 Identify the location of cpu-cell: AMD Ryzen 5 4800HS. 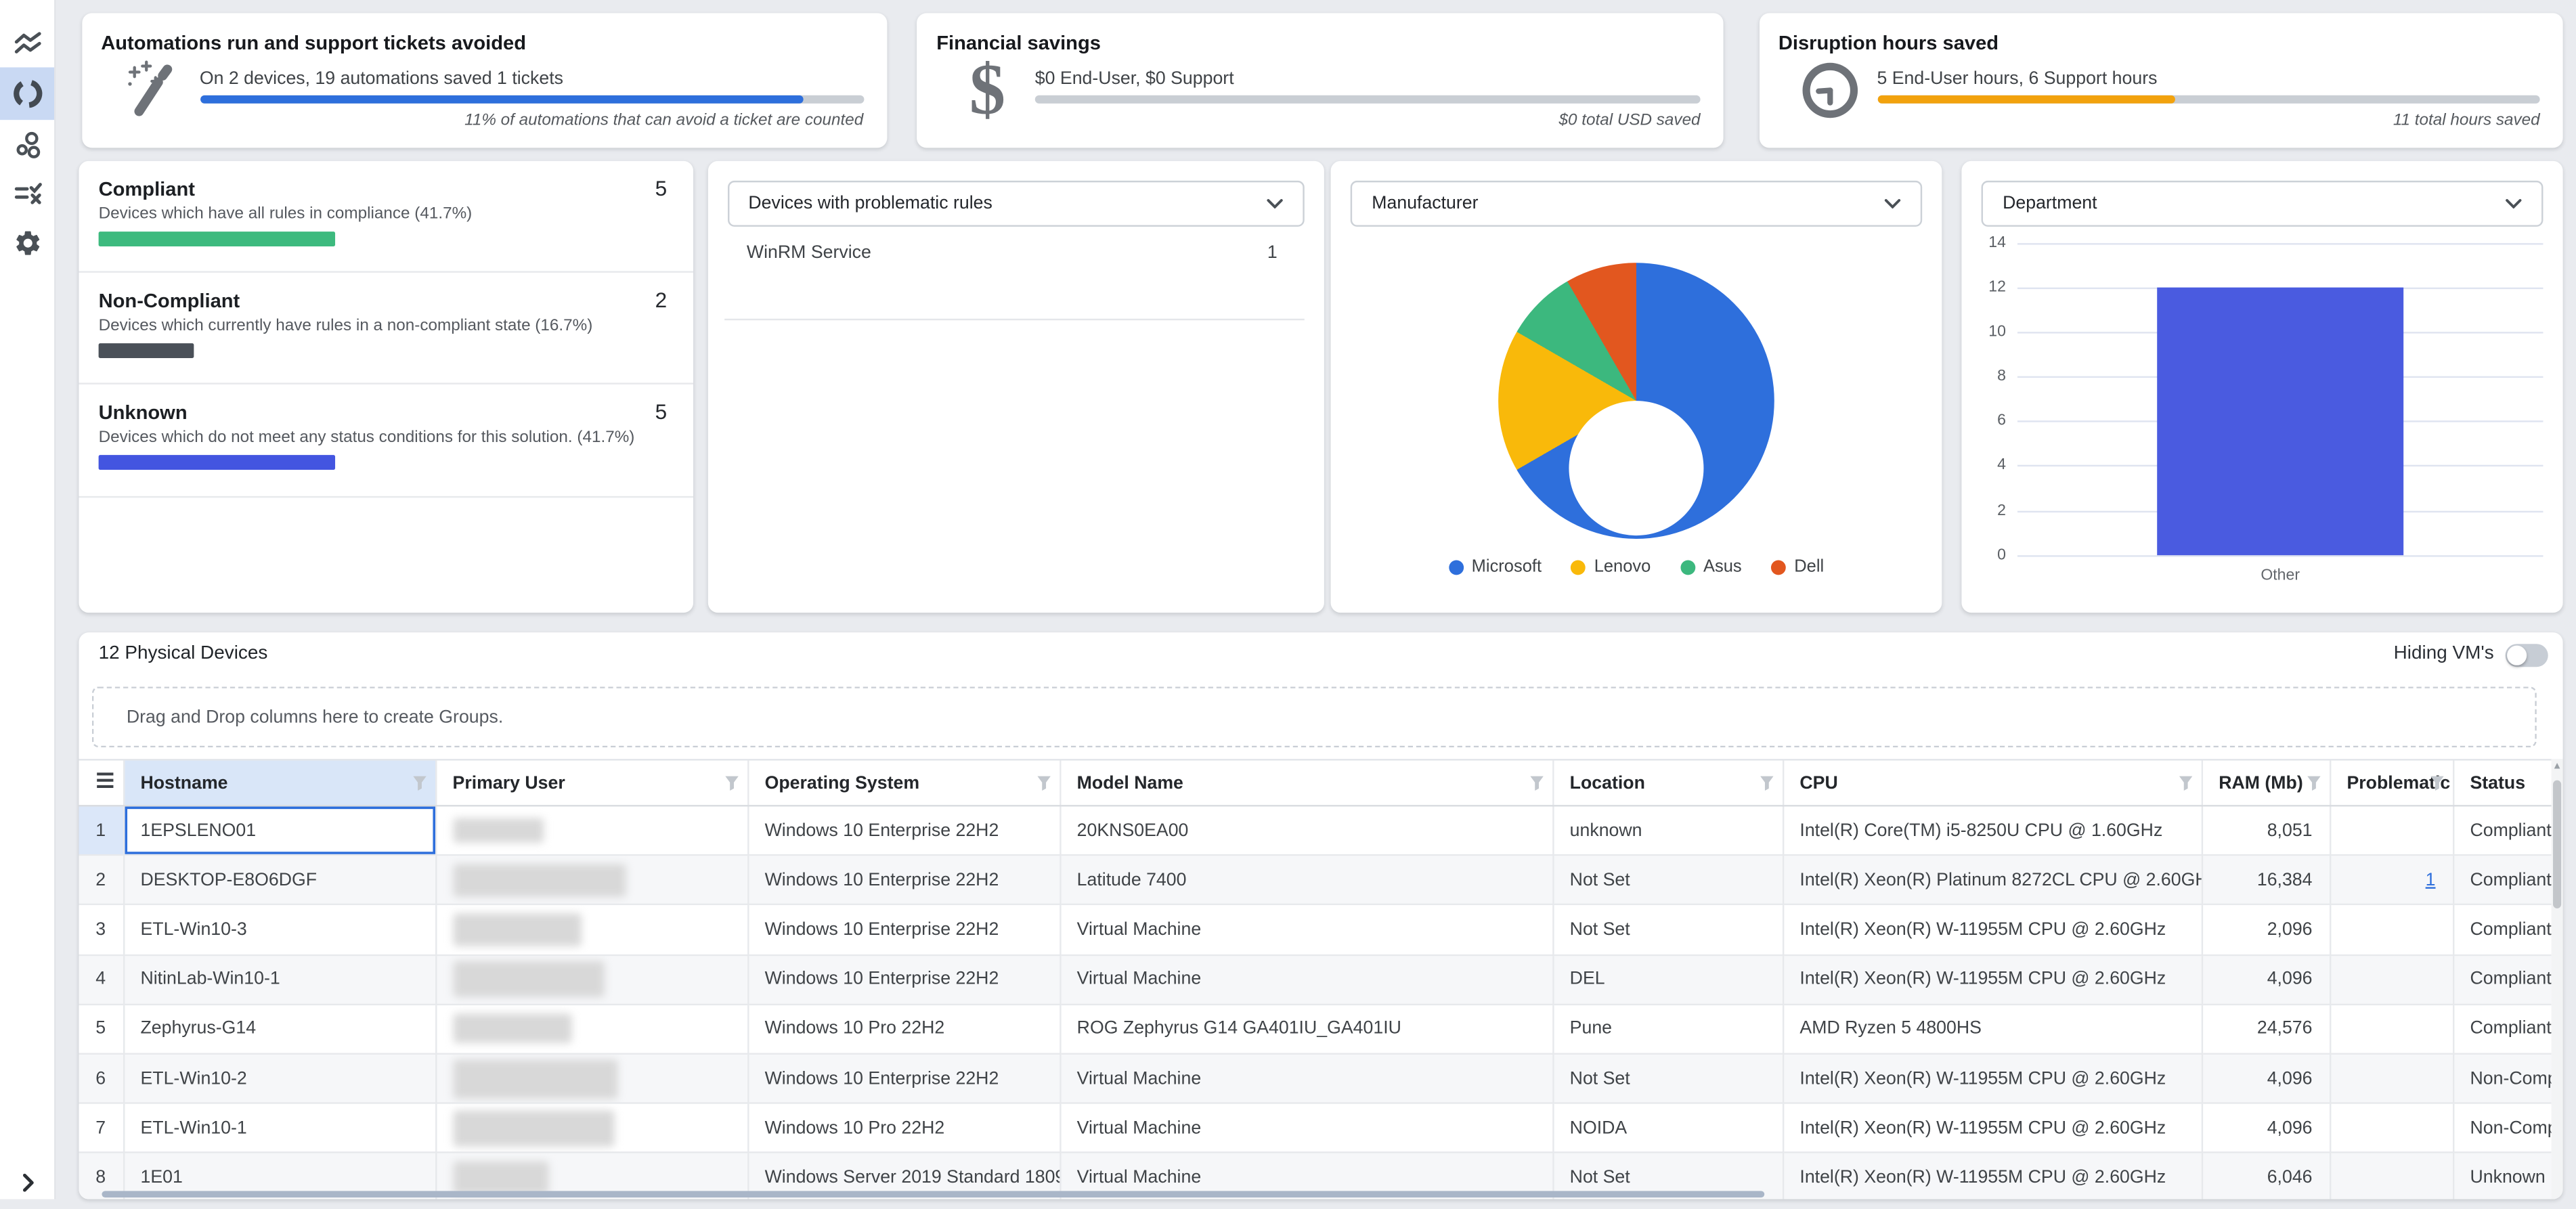
(1992, 1029).